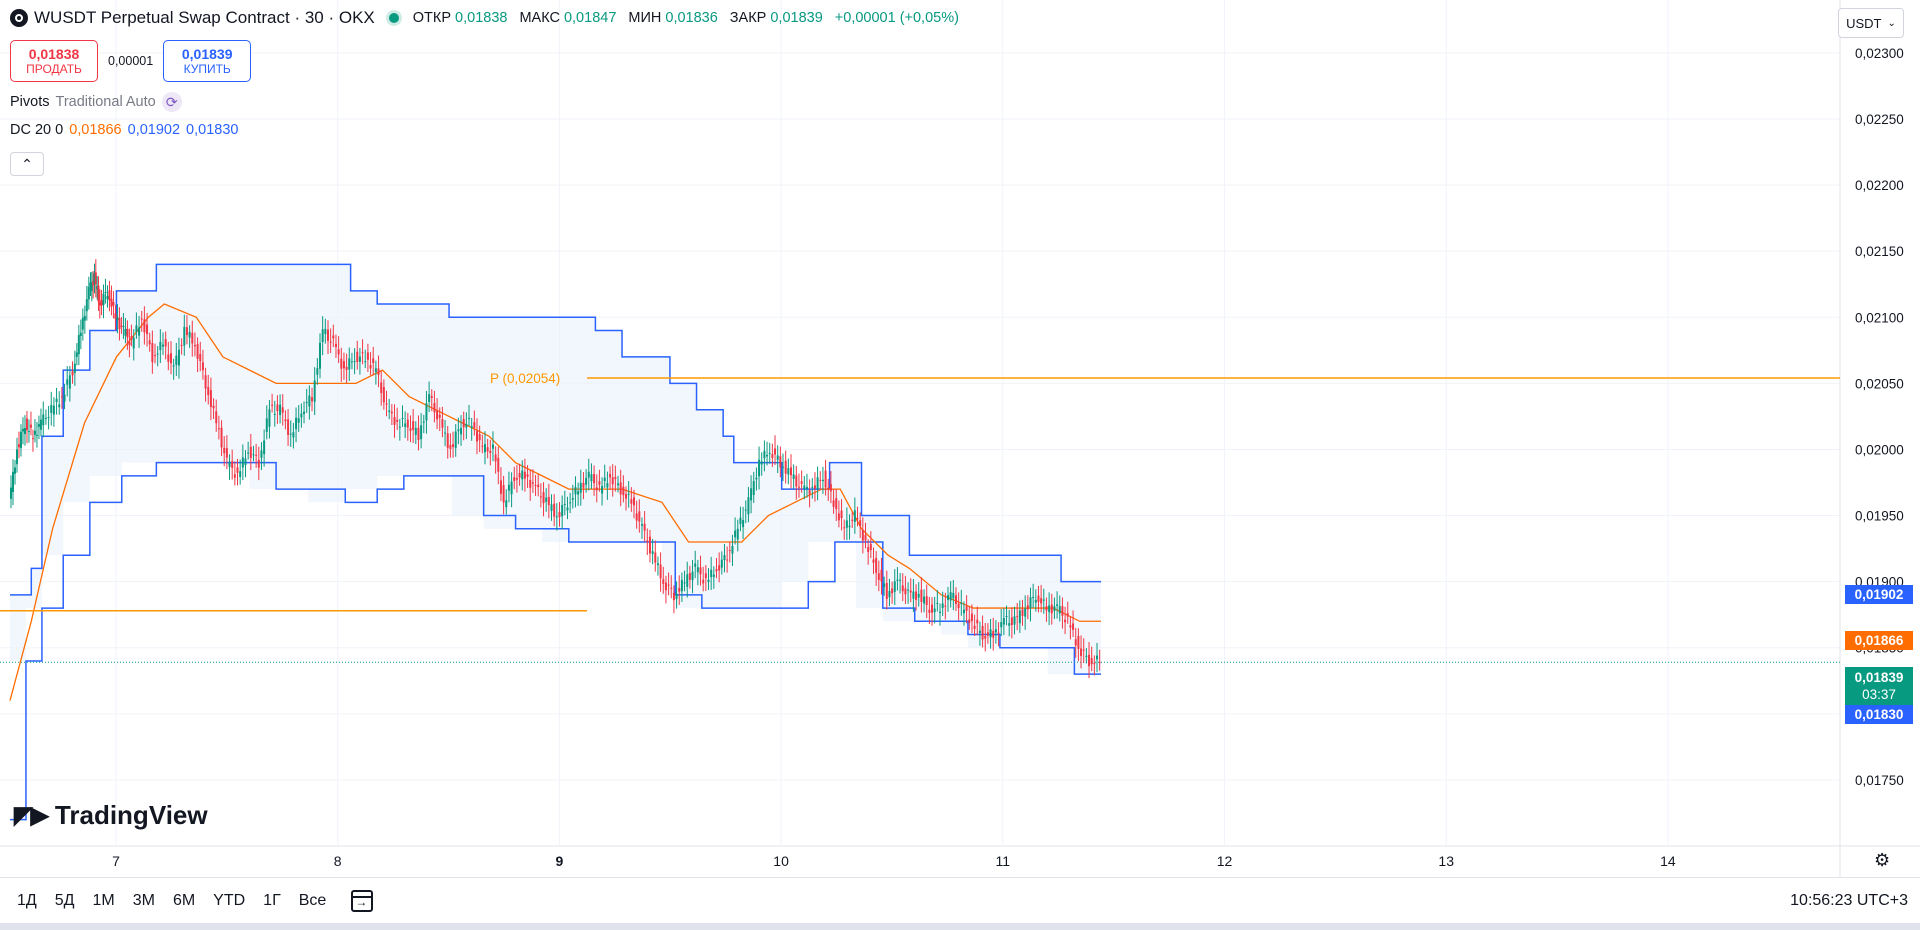 The height and width of the screenshot is (930, 1920). What do you see at coordinates (143, 900) in the screenshot?
I see `timeframe-3m: 3М` at bounding box center [143, 900].